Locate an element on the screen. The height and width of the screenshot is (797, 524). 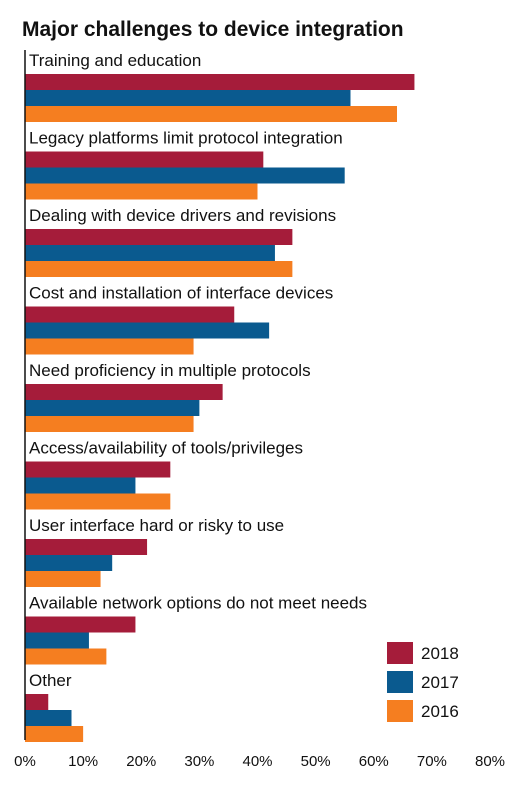
x-tick-label: 30% is located at coordinates (199, 761).